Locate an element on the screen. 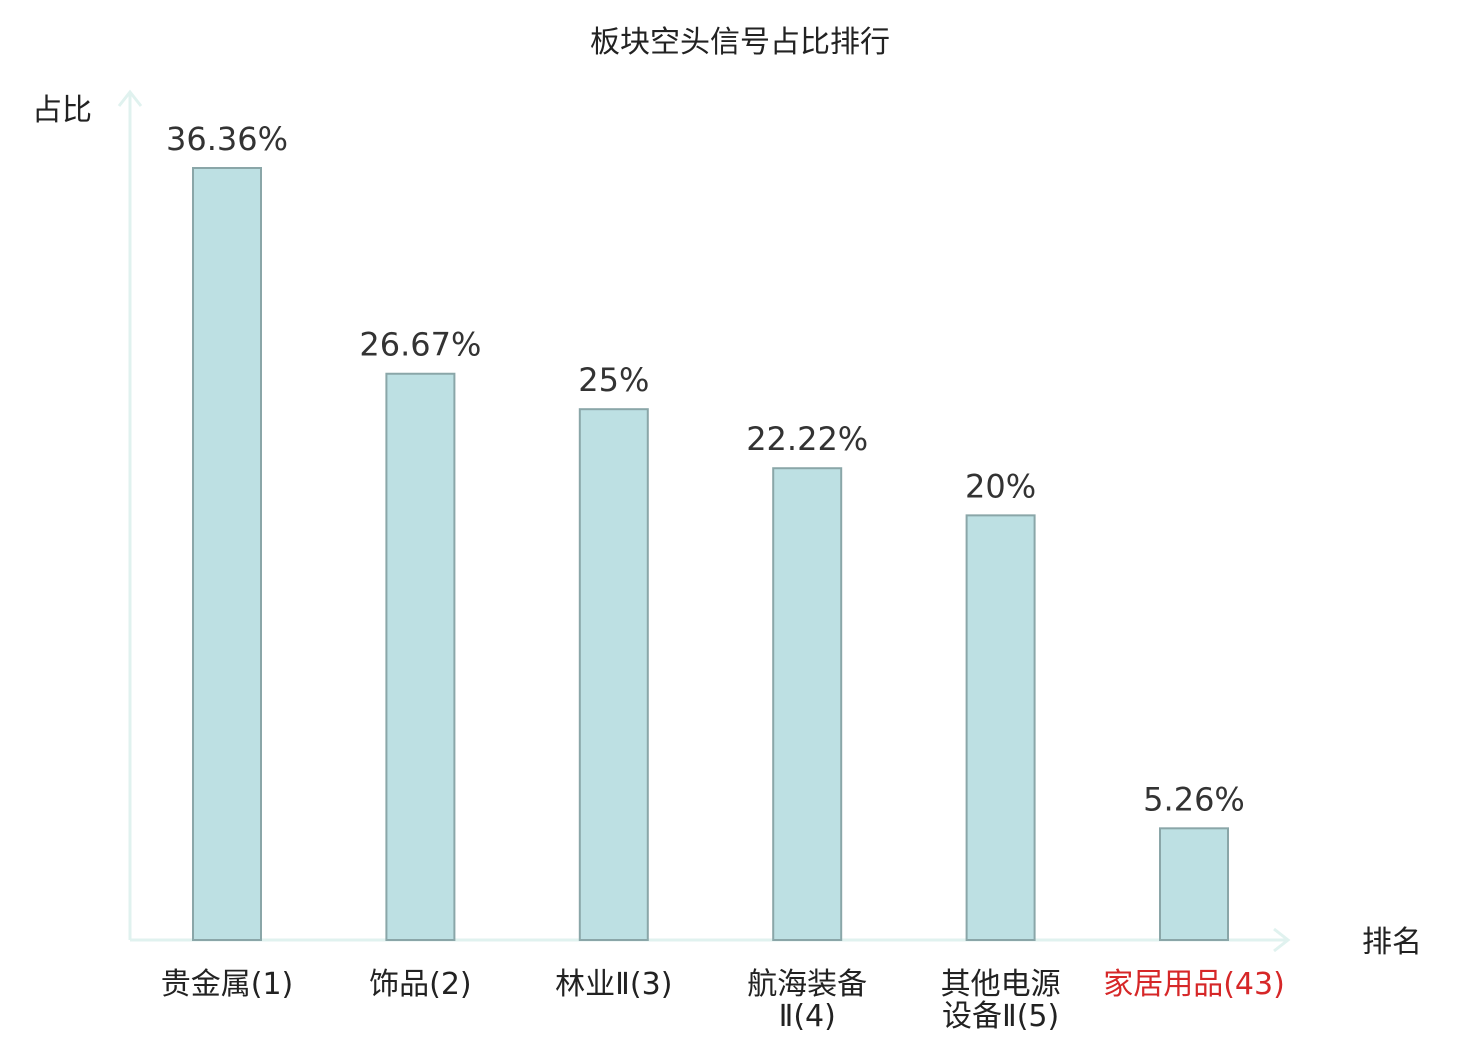  data-label: 26.67% is located at coordinates (420, 345).